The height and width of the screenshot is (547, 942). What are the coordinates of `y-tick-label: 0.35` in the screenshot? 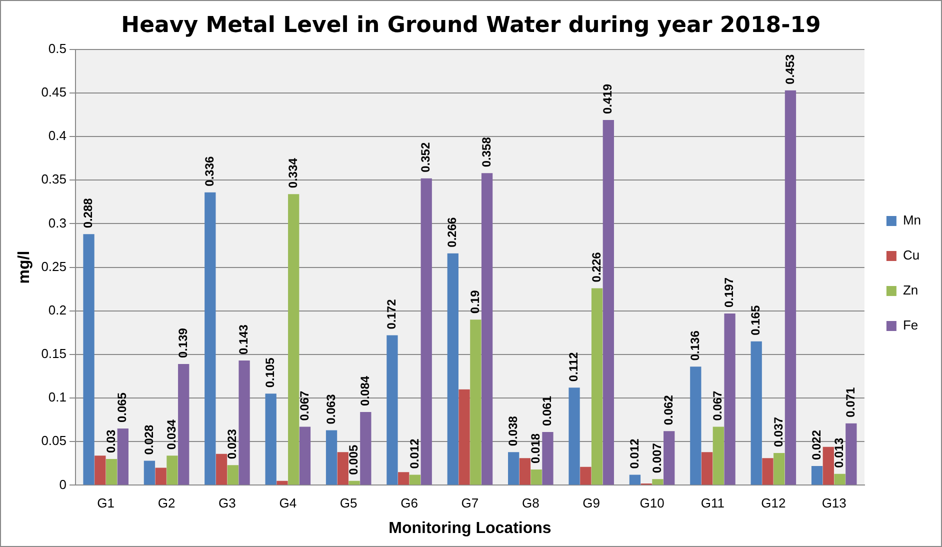 It's located at (53, 179).